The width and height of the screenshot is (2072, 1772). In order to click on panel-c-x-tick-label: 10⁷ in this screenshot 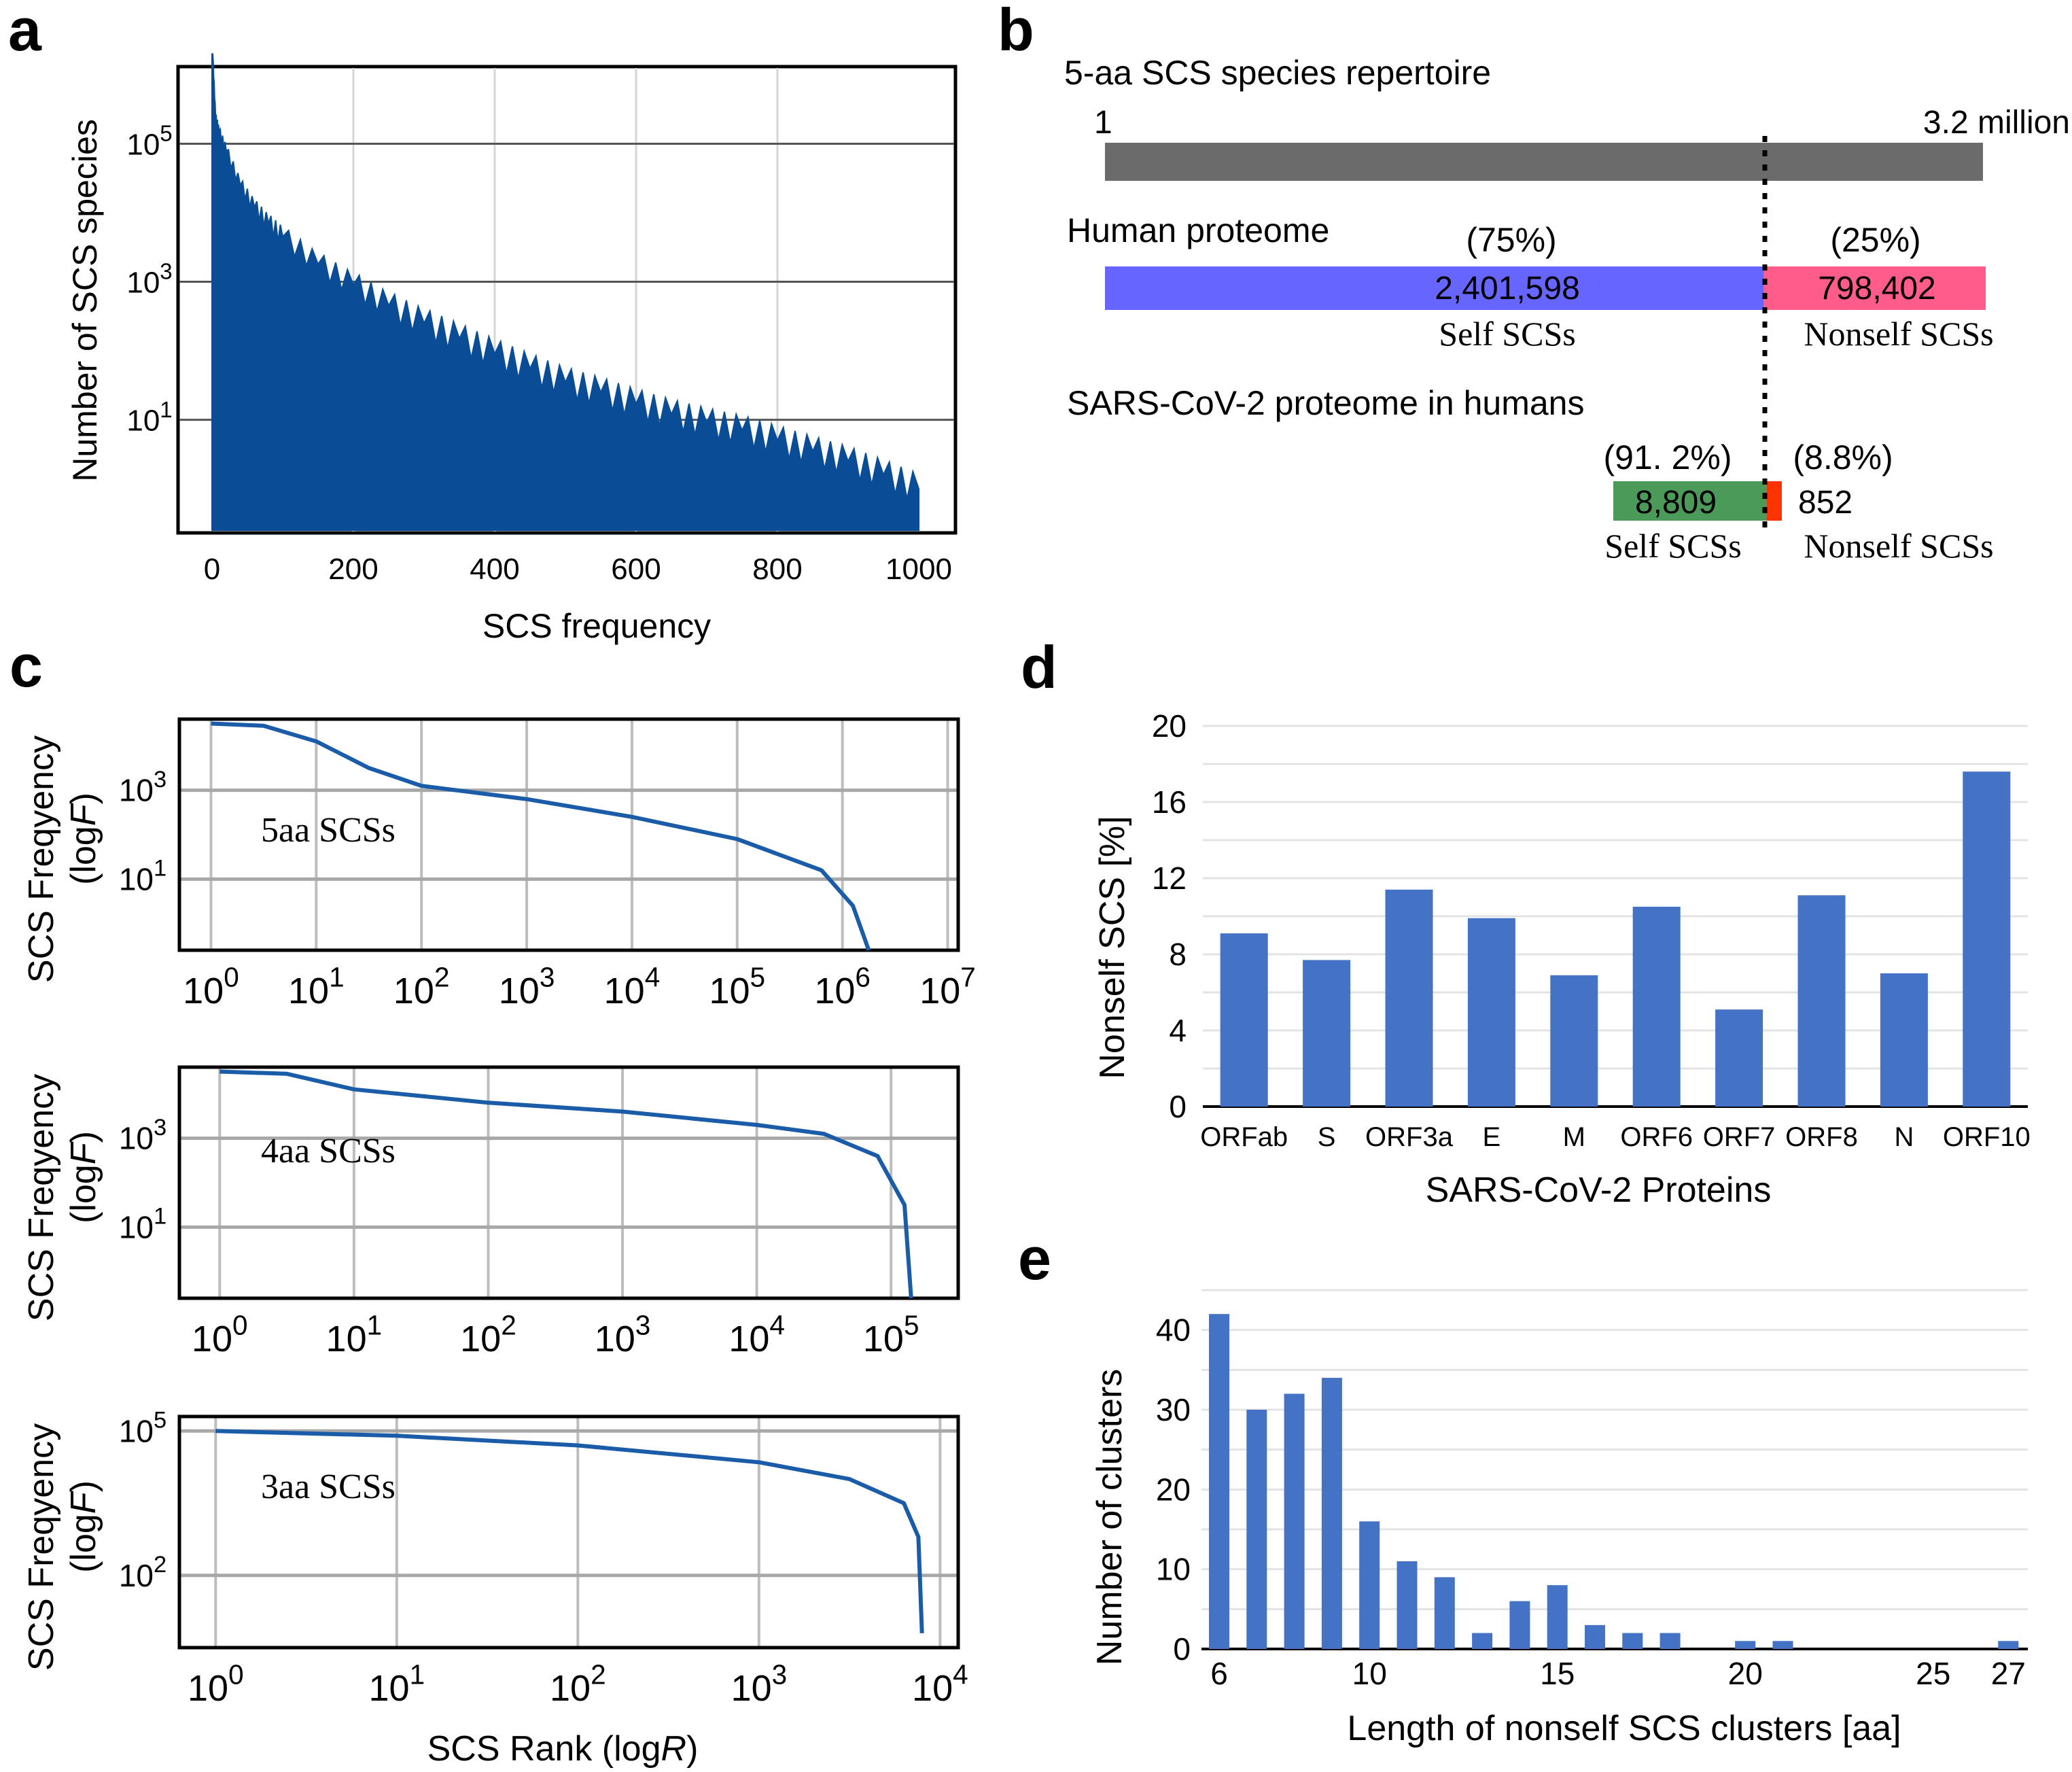, I will do `click(947, 986)`.